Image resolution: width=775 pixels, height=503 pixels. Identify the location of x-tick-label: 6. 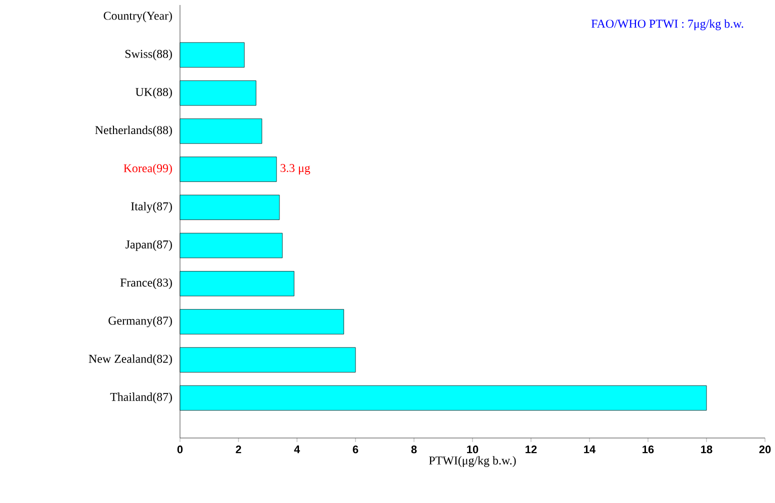
(355, 450).